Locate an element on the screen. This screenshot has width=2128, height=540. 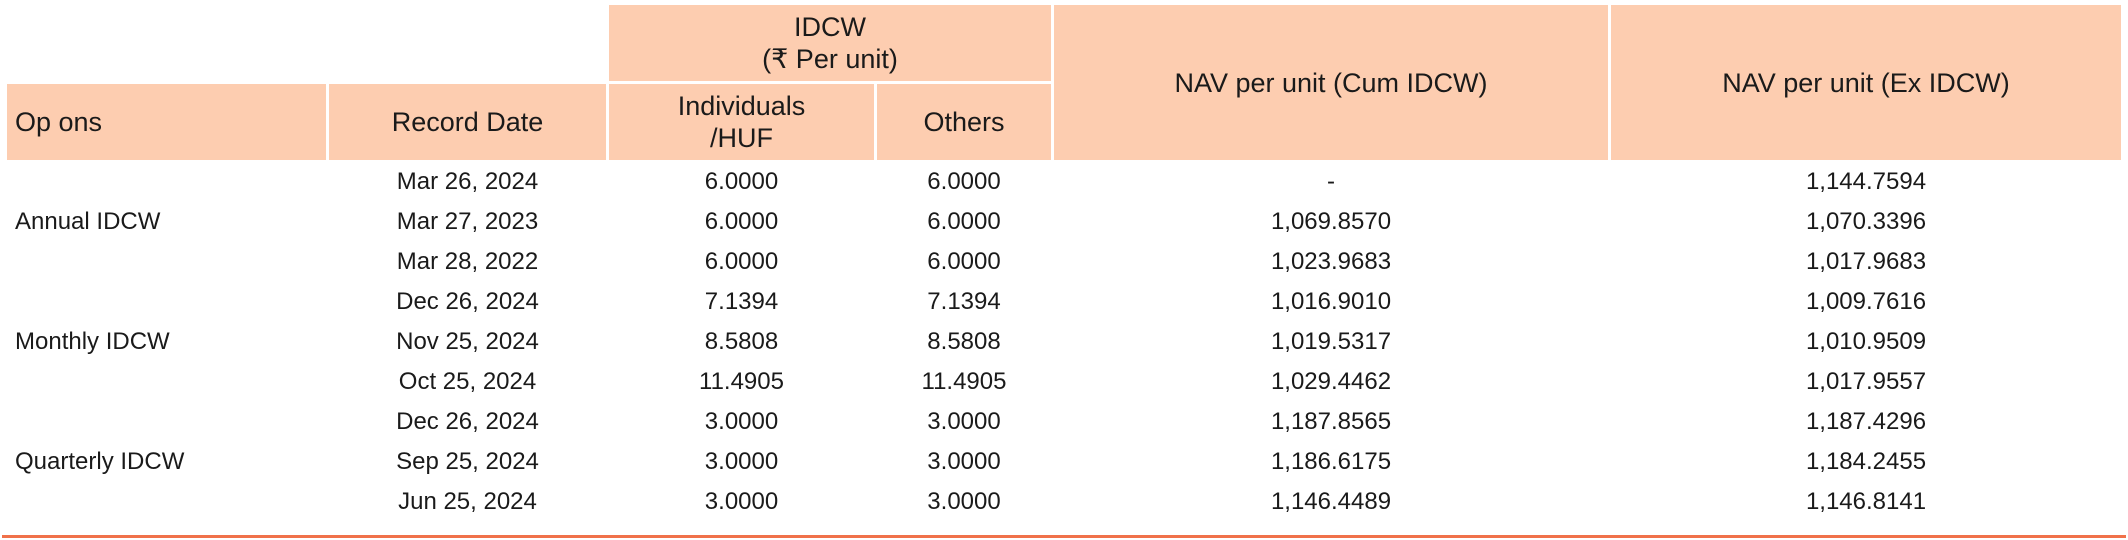
record-date-cell: Mar 26, 2024 is located at coordinates (467, 181).